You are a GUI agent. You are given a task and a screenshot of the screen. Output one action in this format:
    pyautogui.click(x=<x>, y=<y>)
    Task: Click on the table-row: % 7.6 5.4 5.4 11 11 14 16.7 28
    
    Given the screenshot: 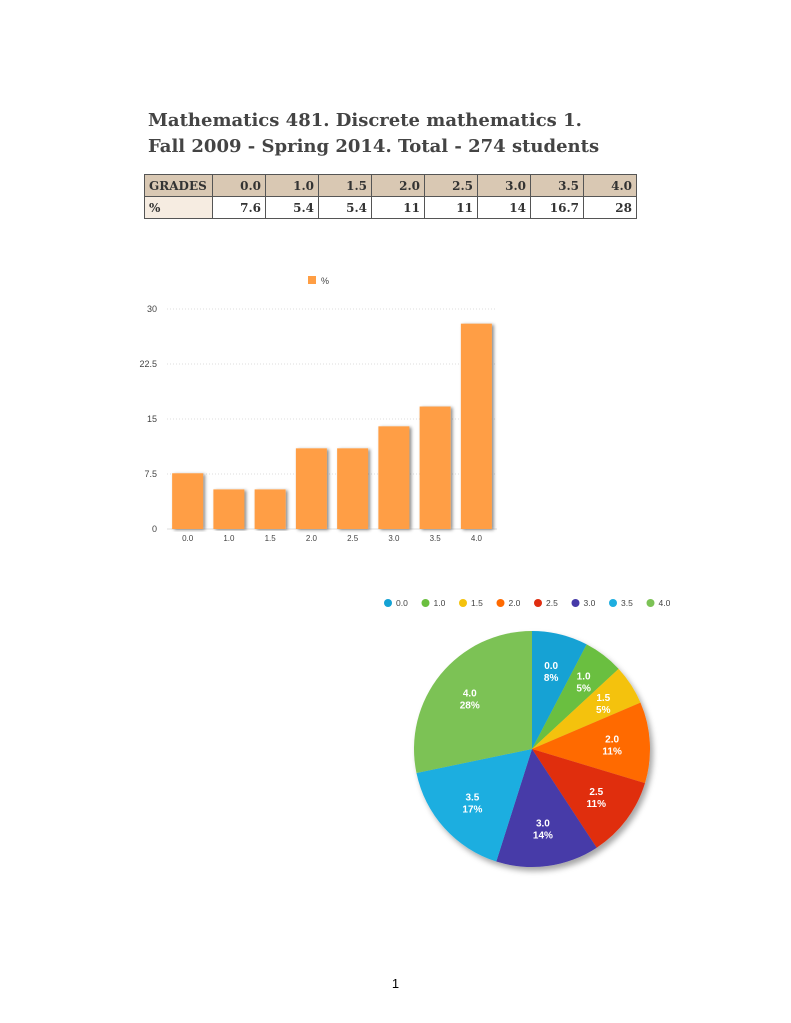 What is the action you would take?
    pyautogui.click(x=390, y=207)
    